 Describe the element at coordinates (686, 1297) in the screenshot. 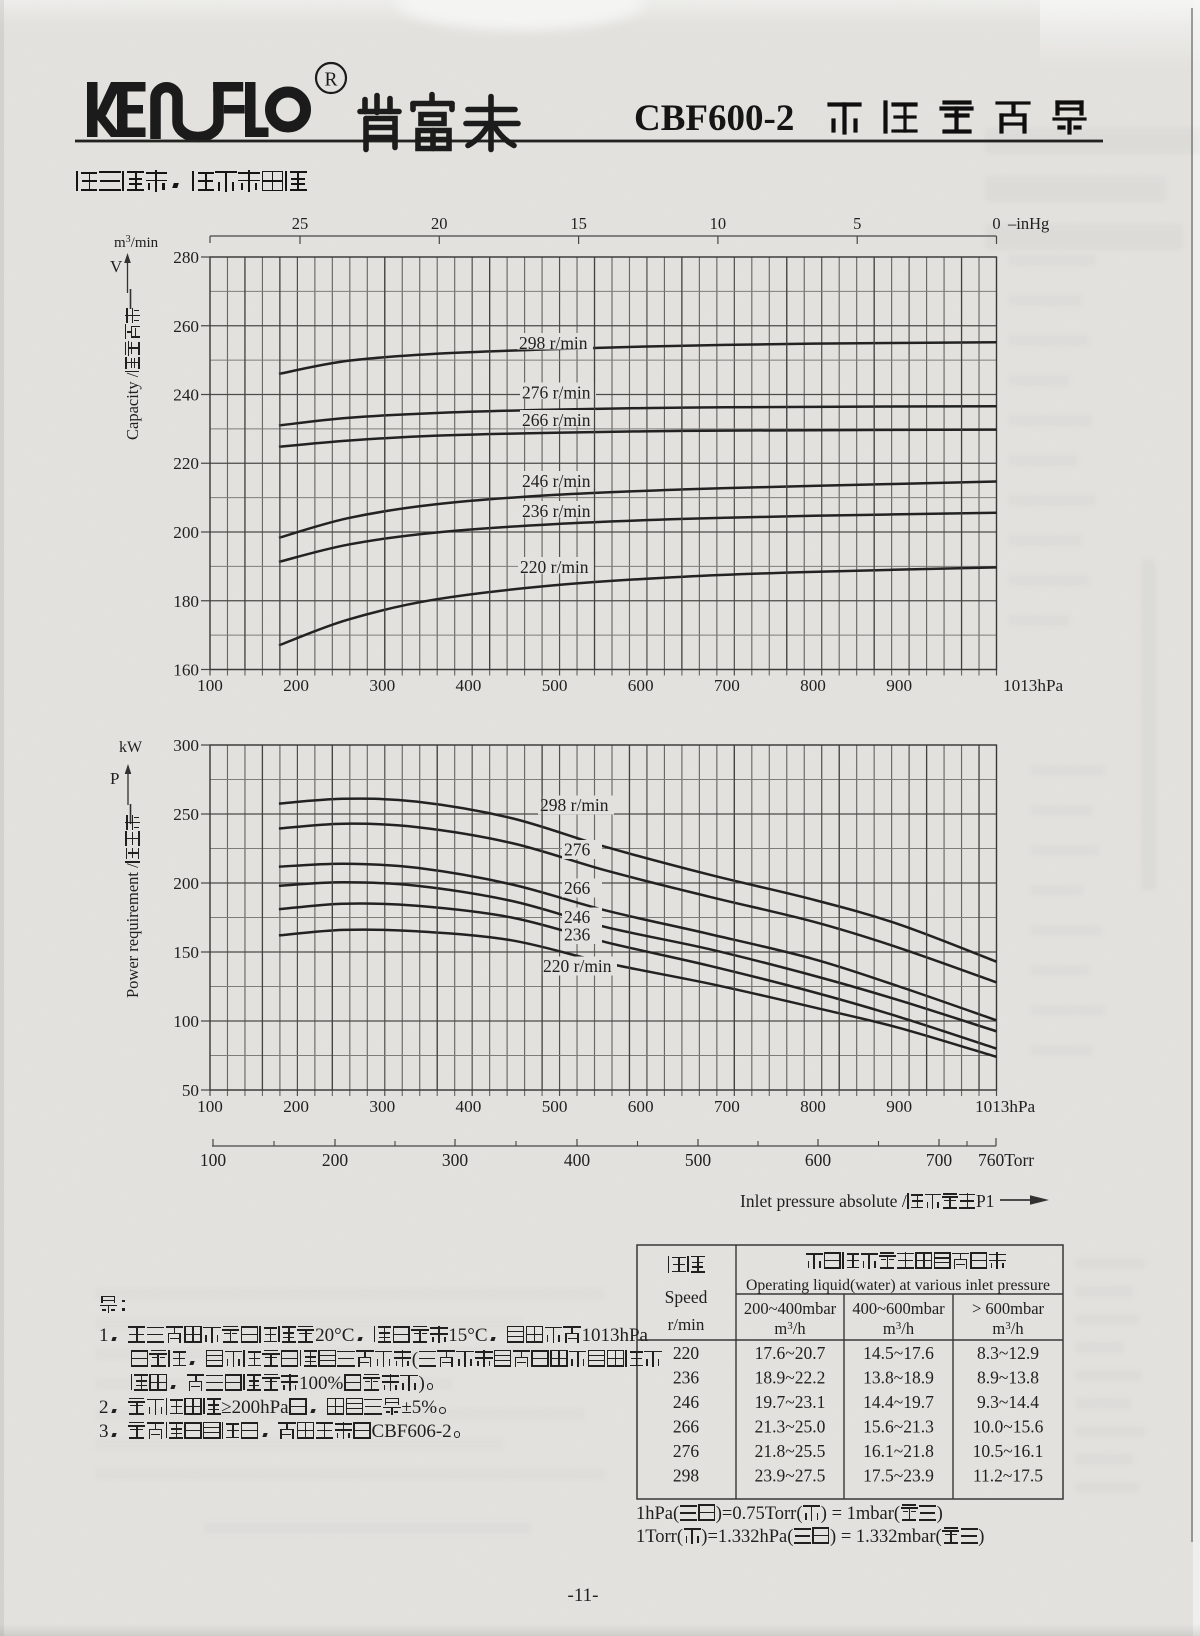

I see `svg-text: Speed` at that location.